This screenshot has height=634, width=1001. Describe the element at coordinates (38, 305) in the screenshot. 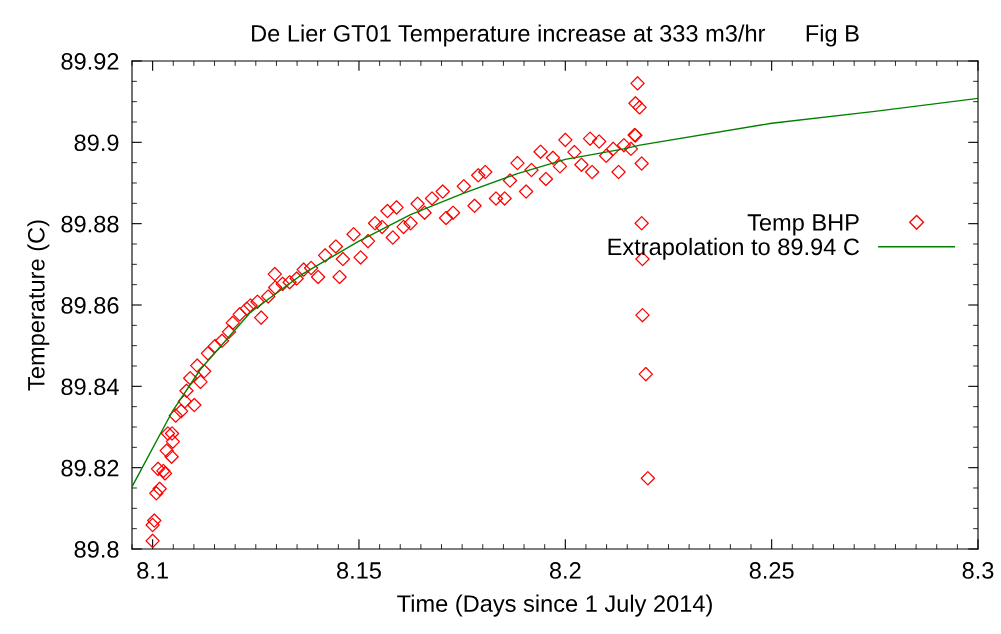

I see `y-axis-title: Temperature (C)` at that location.